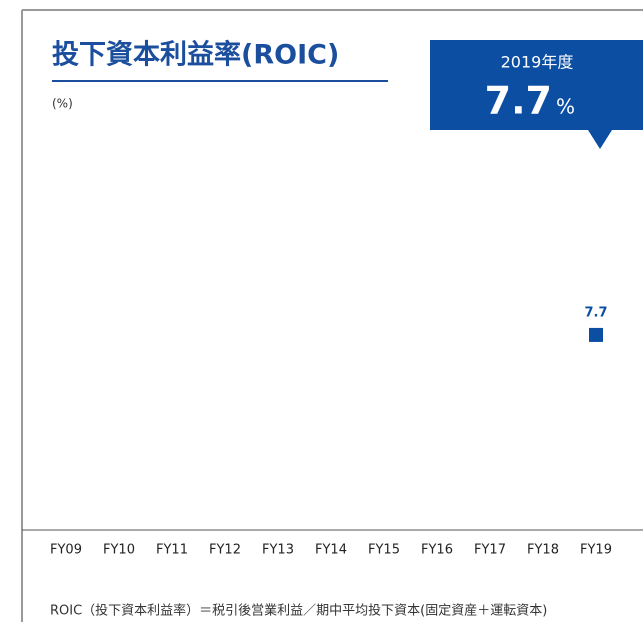 Image resolution: width=643 pixels, height=622 pixels. What do you see at coordinates (384, 550) in the screenshot?
I see `x-tick-label: FY15` at bounding box center [384, 550].